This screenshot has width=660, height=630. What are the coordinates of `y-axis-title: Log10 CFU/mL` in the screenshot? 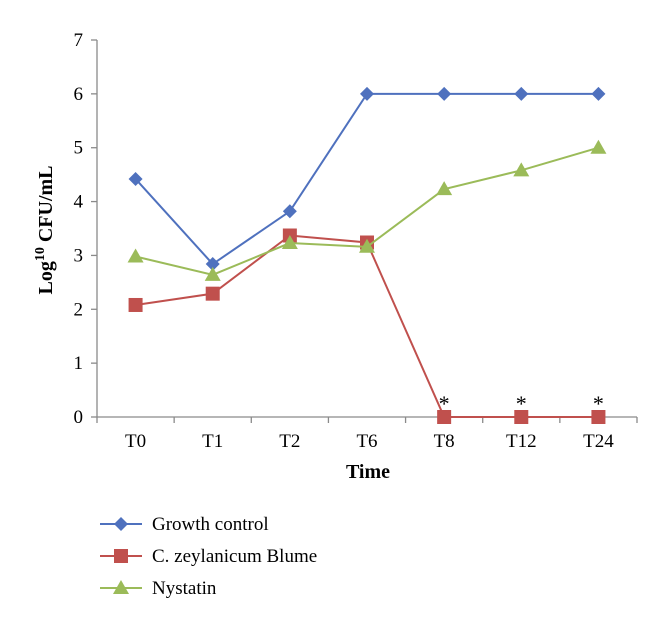 It's located at (45, 229).